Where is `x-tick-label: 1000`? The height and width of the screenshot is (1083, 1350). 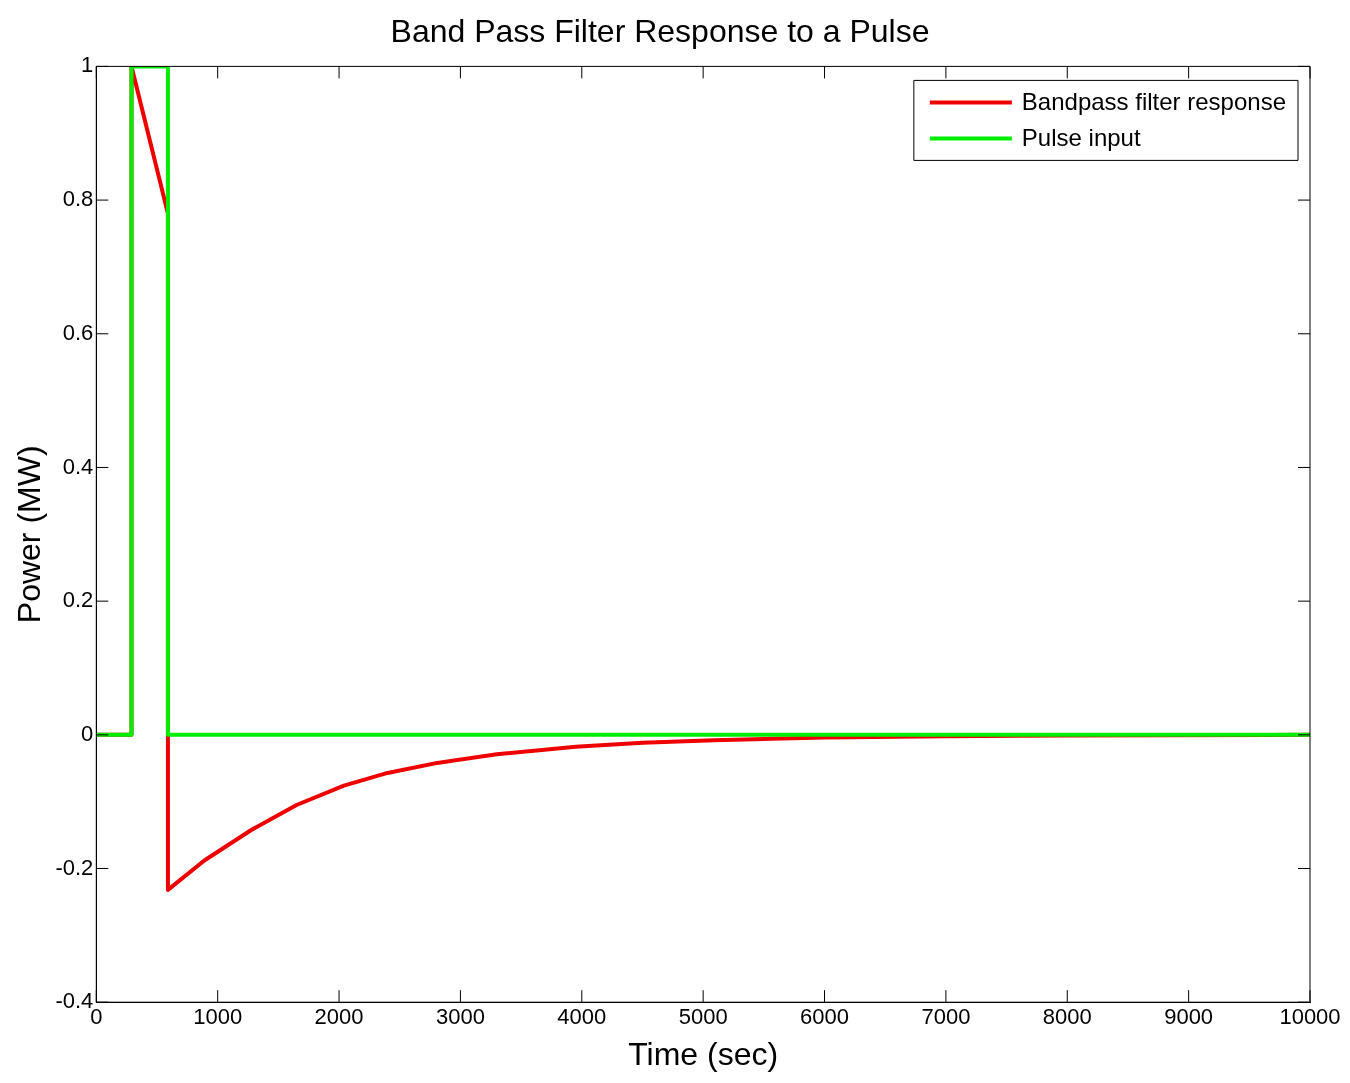
x-tick-label: 1000 is located at coordinates (218, 1017).